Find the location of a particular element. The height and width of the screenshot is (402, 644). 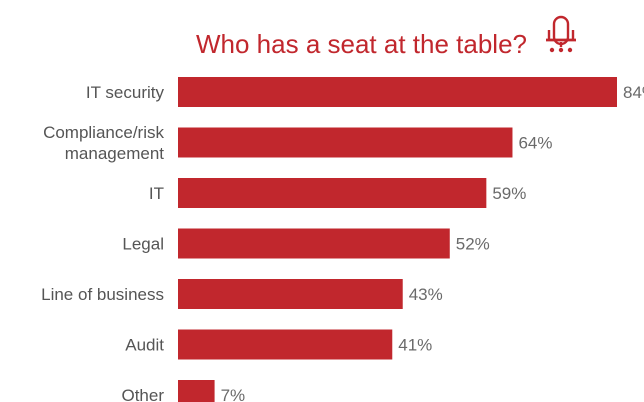

data-label: 7% is located at coordinates (233, 394).